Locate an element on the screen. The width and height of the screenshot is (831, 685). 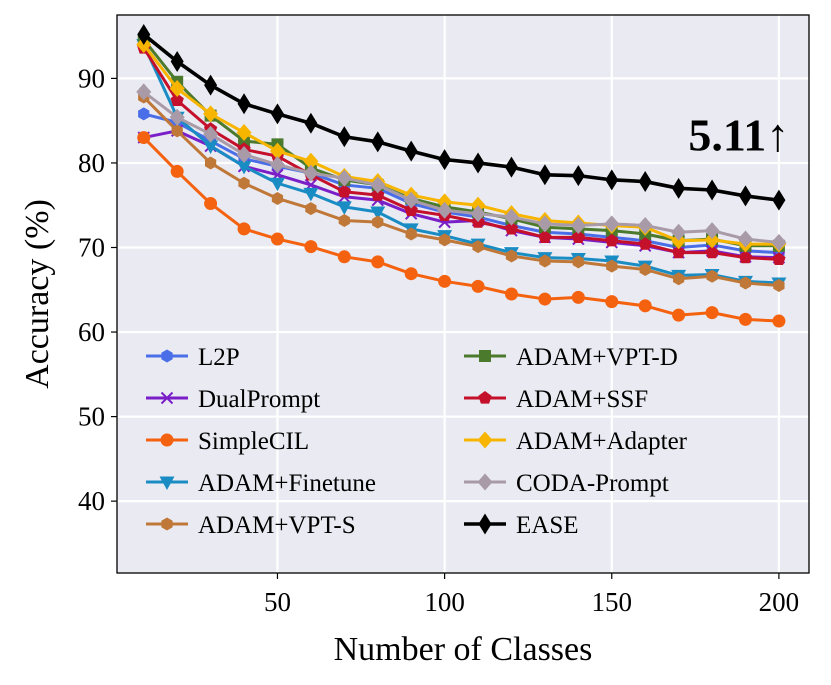
x-axis-title: Number of Classes is located at coordinates (463, 649).